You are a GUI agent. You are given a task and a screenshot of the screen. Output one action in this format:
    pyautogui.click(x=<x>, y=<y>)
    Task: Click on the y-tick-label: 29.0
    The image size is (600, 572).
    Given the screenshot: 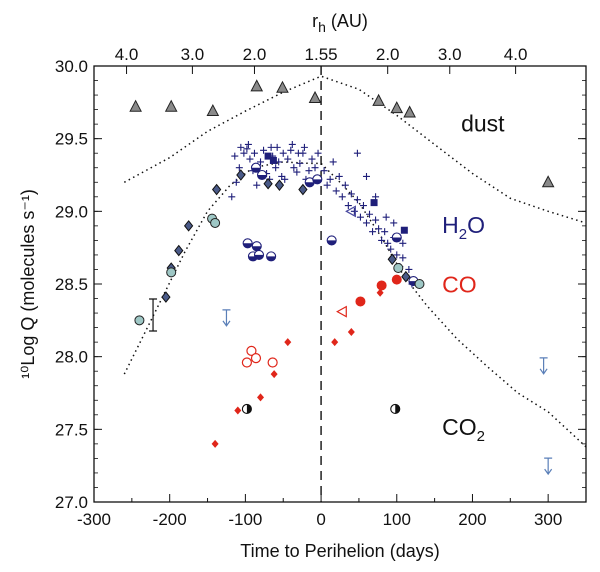 What is the action you would take?
    pyautogui.click(x=71, y=211)
    